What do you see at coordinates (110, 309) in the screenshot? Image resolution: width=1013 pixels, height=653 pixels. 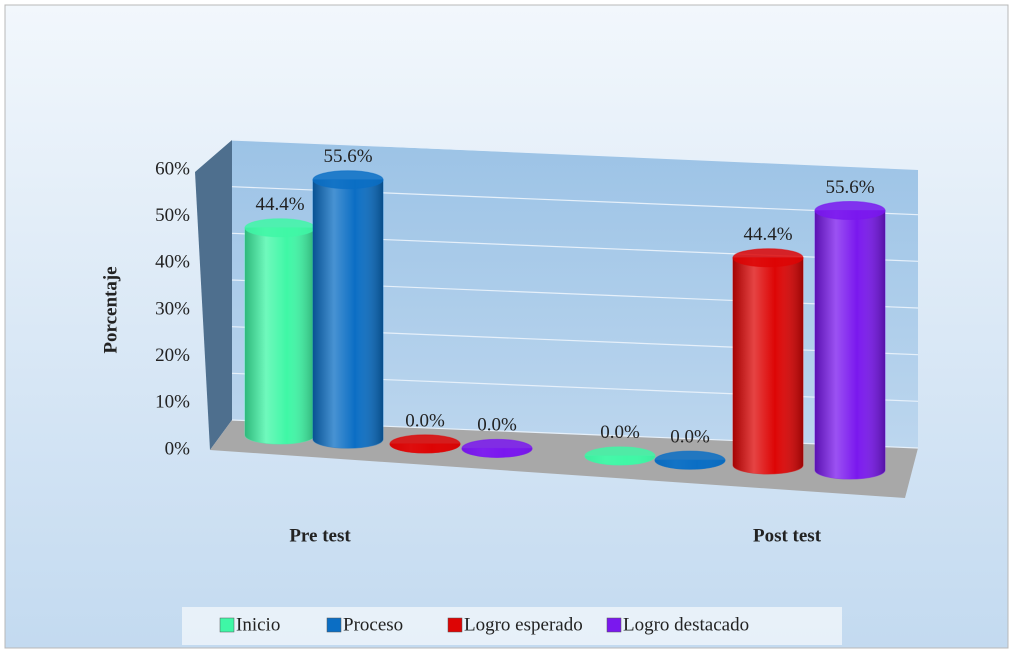 I see `y-axis-label: Porcentaje` at bounding box center [110, 309].